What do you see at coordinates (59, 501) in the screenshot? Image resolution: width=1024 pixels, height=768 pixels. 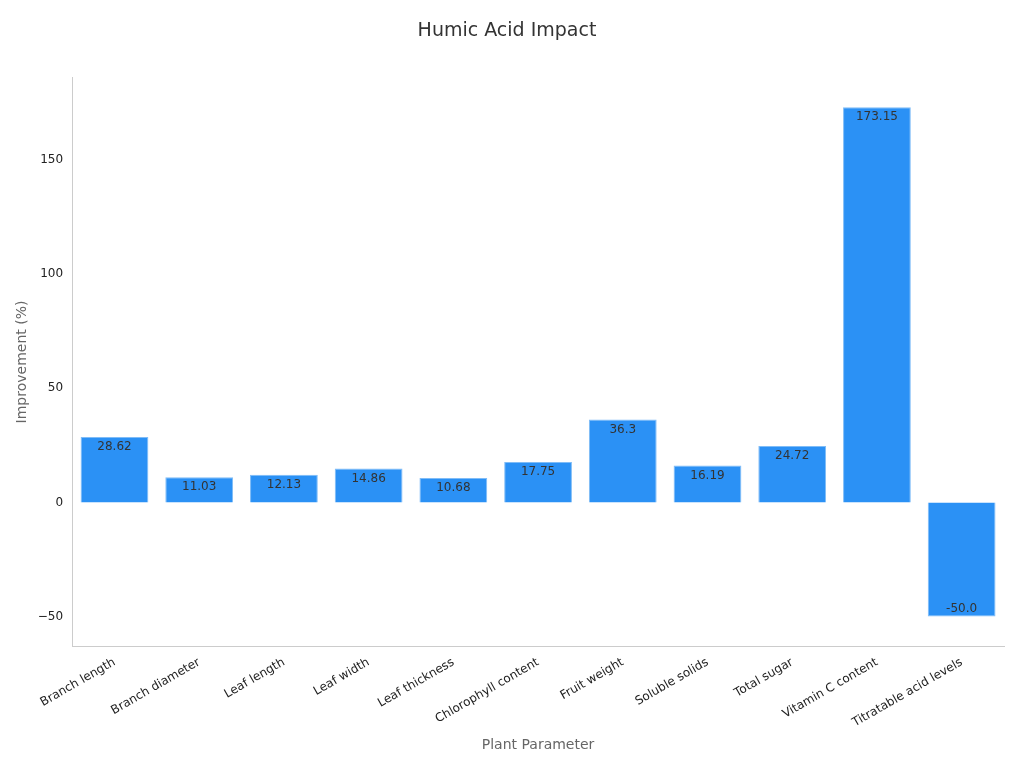 I see `y-tick-label: 0` at bounding box center [59, 501].